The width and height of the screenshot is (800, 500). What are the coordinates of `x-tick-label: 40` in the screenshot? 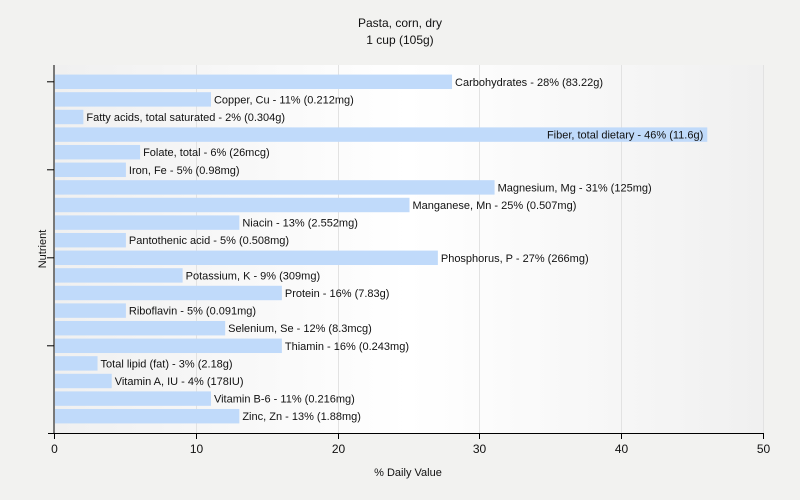 It's located at (622, 449).